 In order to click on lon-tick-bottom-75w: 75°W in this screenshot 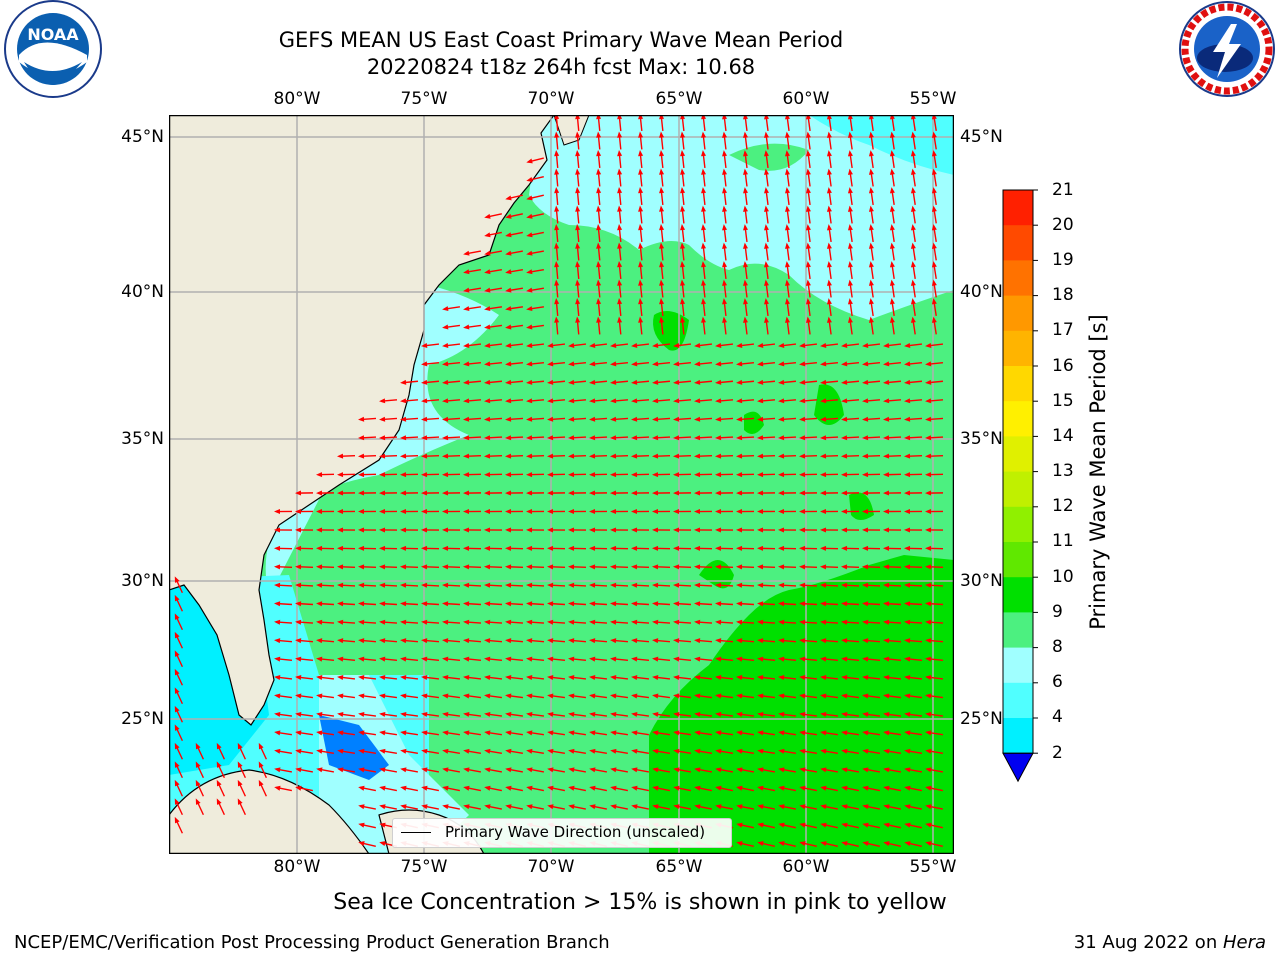, I will do `click(424, 867)`.